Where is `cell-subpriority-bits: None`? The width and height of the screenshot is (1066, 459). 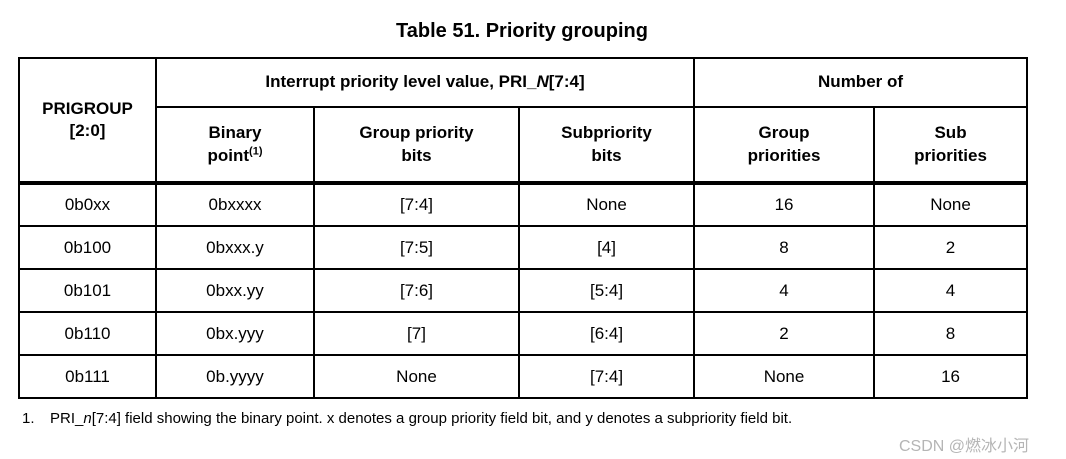 cell-subpriority-bits: None is located at coordinates (606, 204).